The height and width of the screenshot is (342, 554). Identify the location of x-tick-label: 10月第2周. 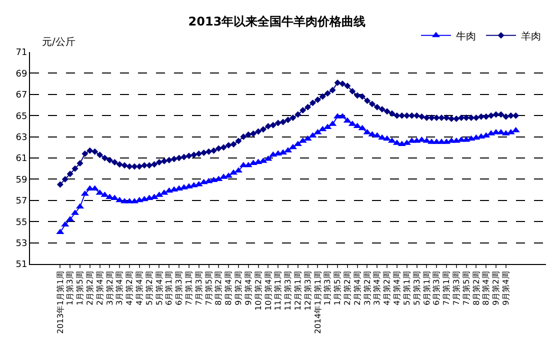
(258, 290).